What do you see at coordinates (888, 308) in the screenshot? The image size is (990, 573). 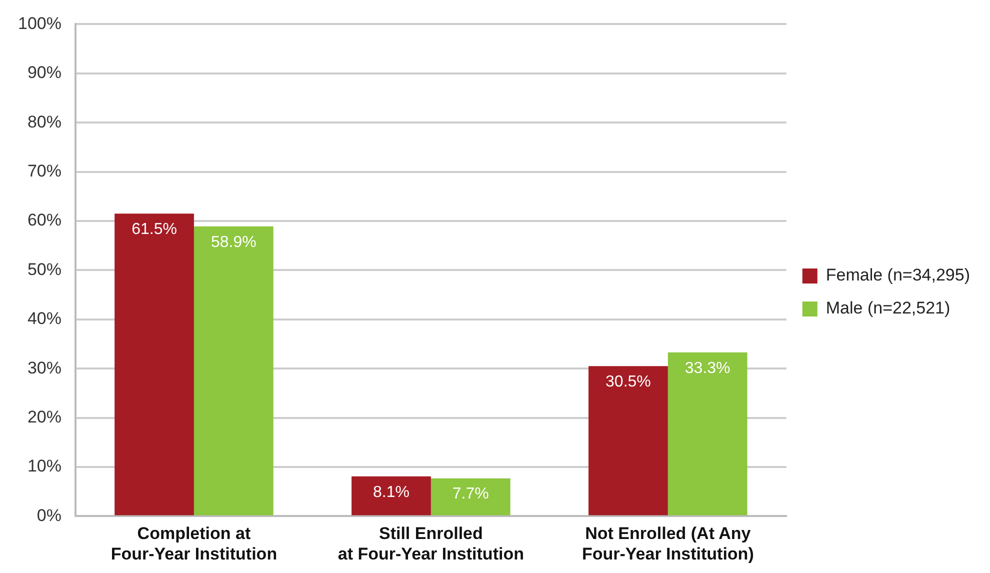 I see `legend-label: Male (n=22,521)` at bounding box center [888, 308].